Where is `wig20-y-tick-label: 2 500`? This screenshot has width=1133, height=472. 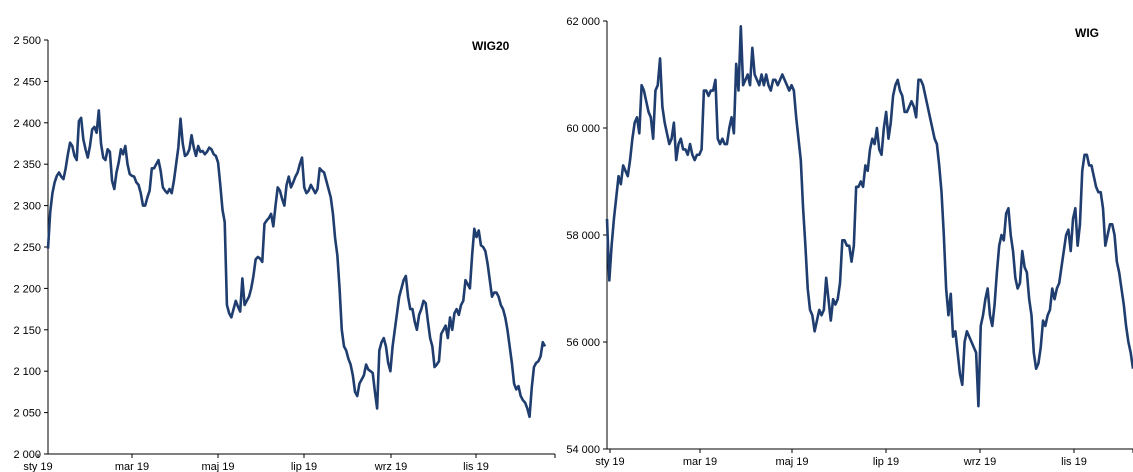
wig20-y-tick-label: 2 500 is located at coordinates (27, 41).